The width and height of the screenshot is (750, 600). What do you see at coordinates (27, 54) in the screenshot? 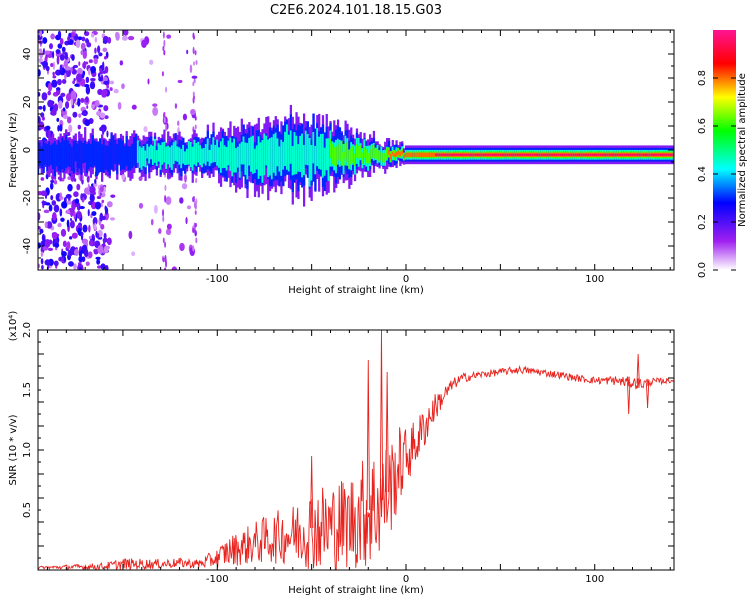
I see `y-tick-label: 40` at bounding box center [27, 54].